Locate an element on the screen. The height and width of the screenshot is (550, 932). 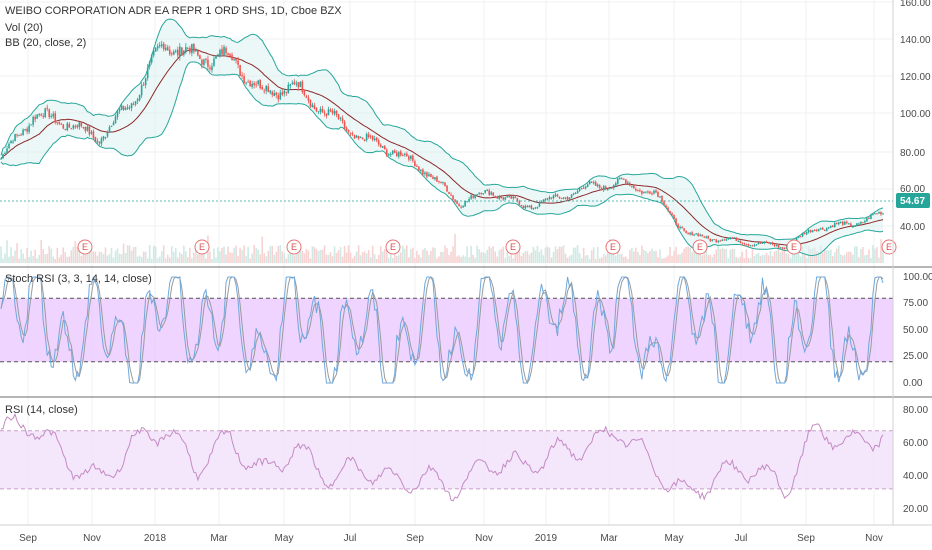
time-tick: May is located at coordinates (674, 538).